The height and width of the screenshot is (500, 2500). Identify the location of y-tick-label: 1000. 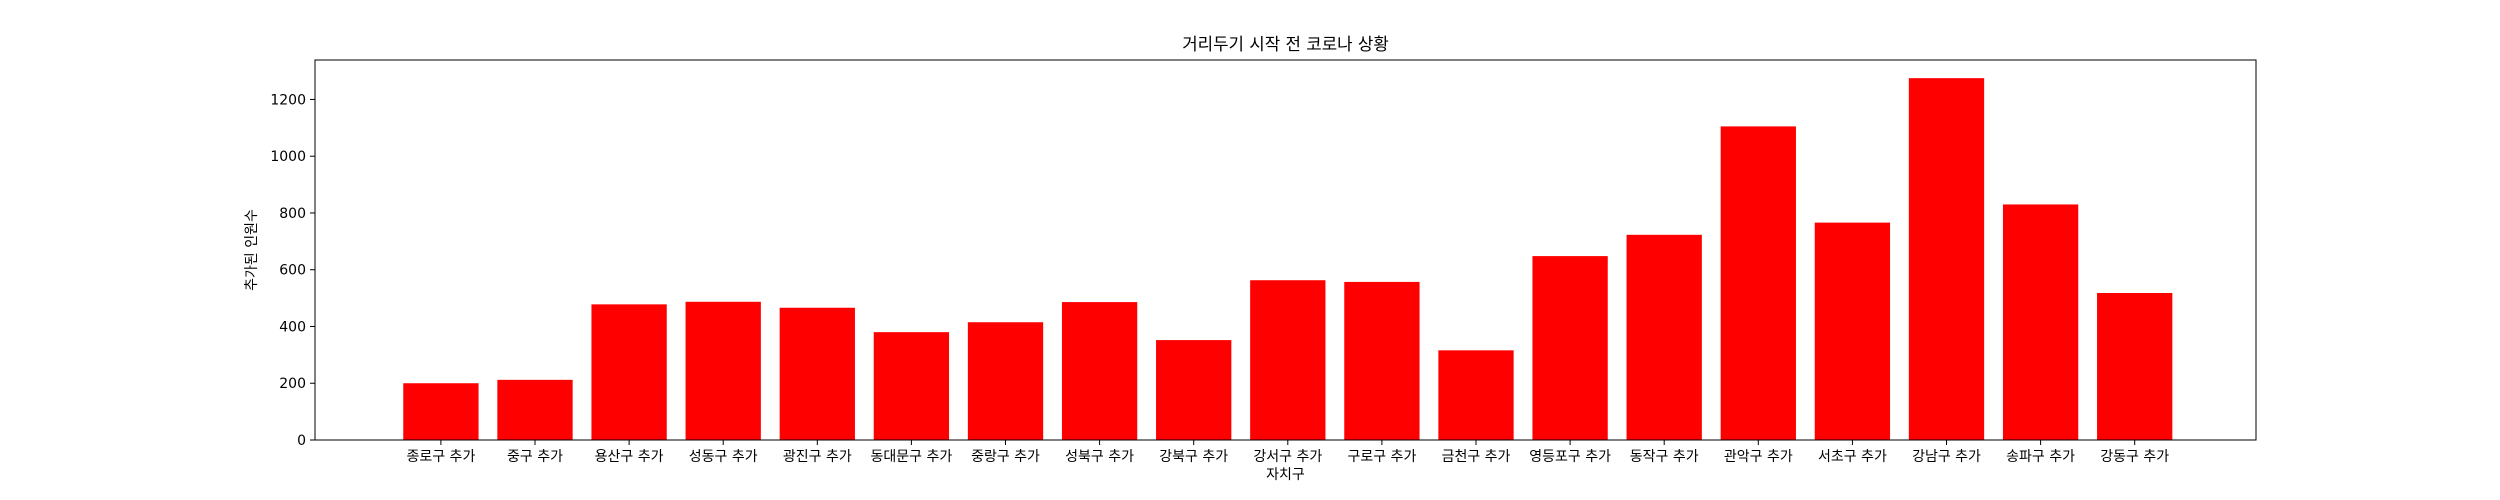
(288, 157).